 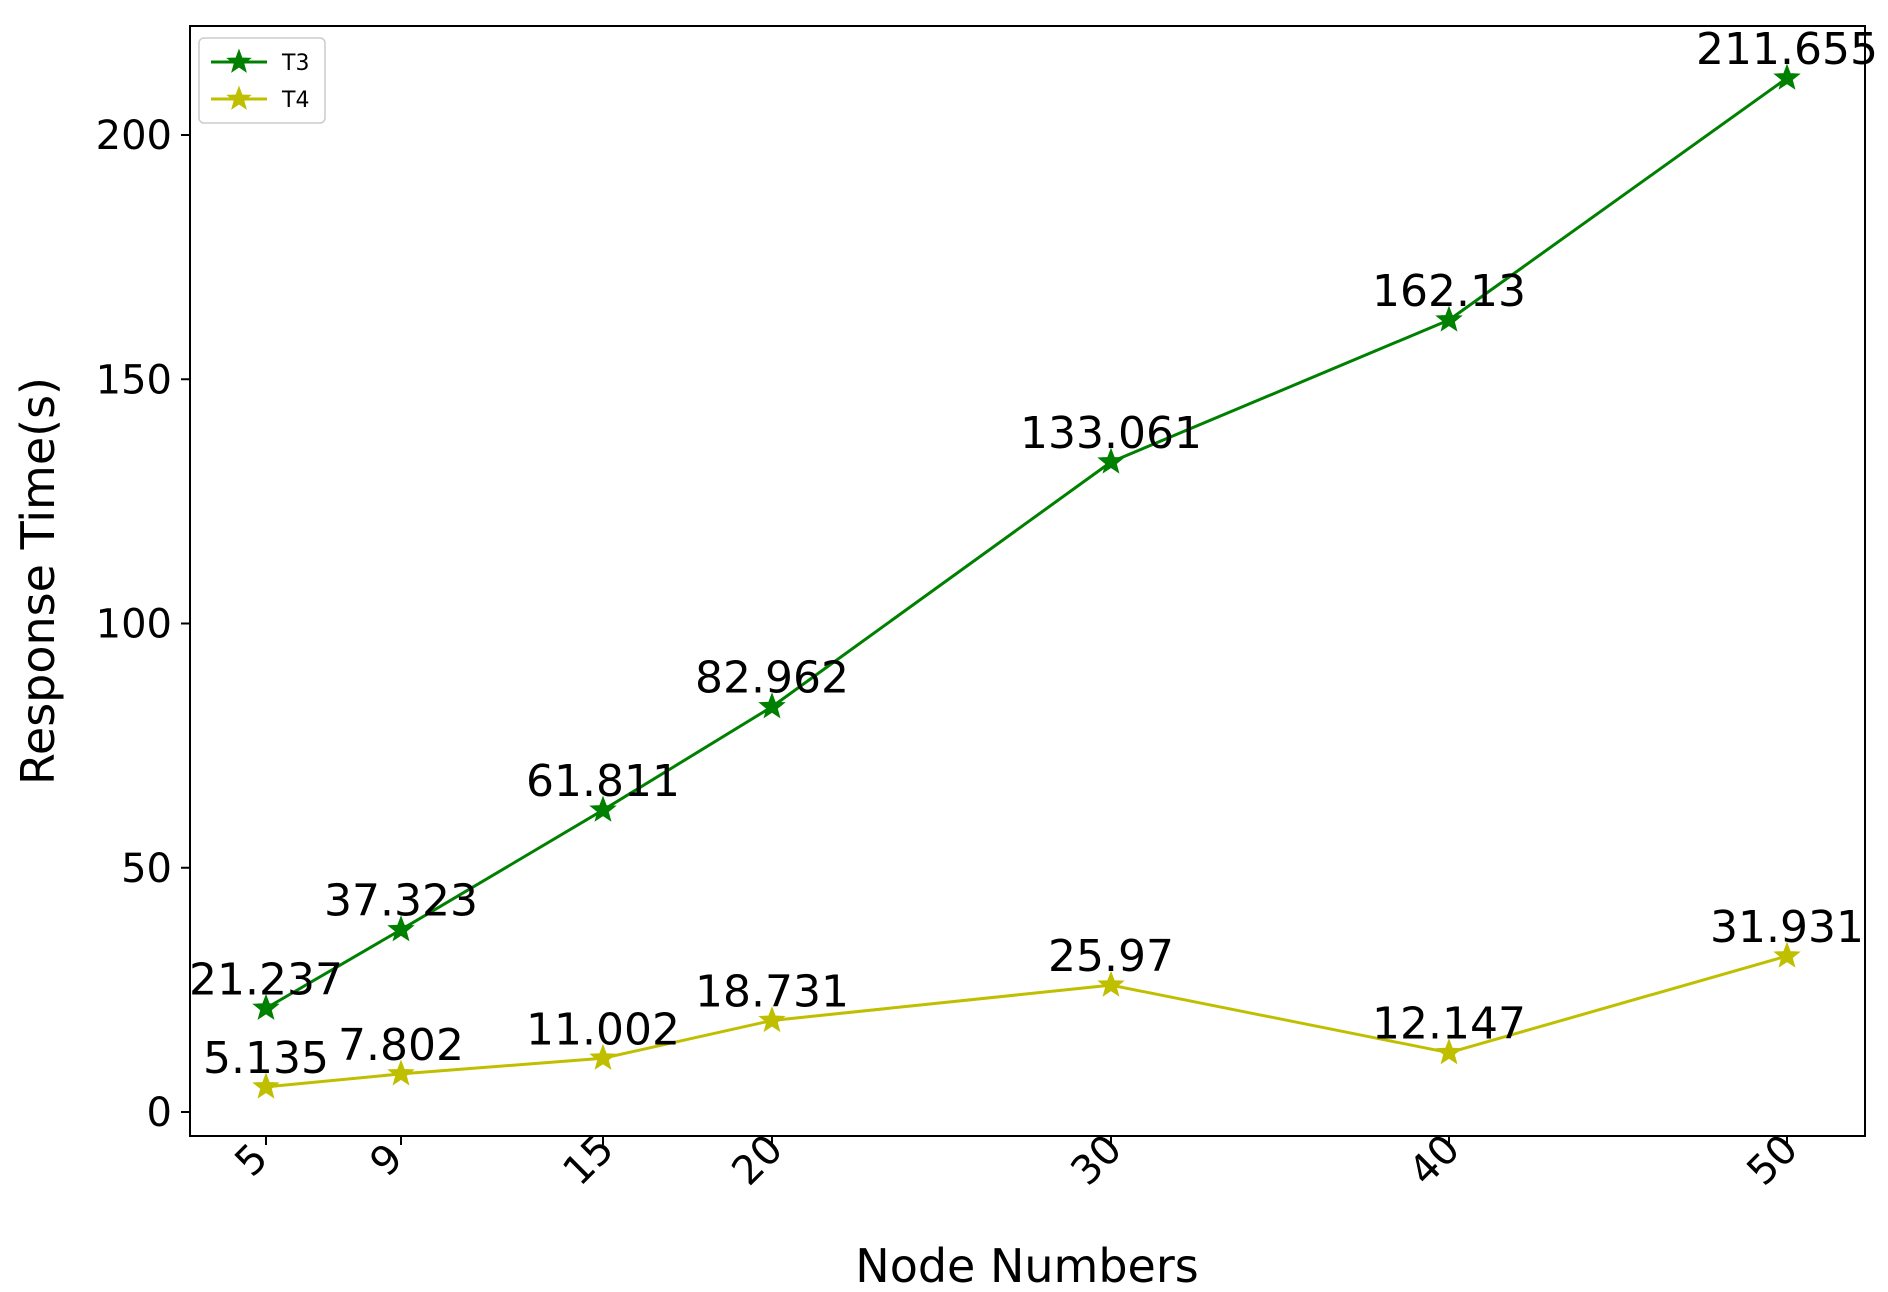 I want to click on data-label: 211.655, so click(x=1787, y=49).